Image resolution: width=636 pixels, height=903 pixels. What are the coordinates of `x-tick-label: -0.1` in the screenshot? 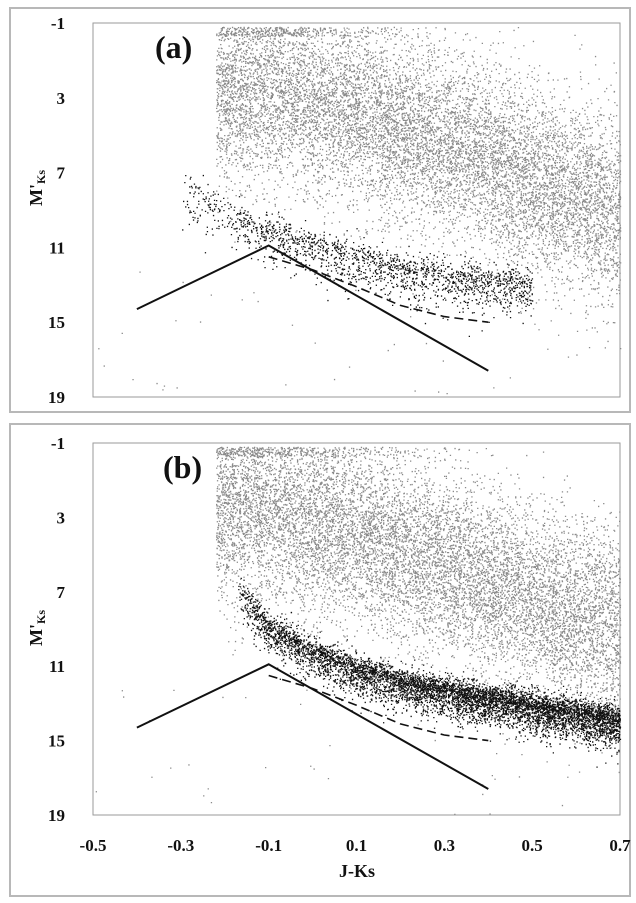 It's located at (268, 845).